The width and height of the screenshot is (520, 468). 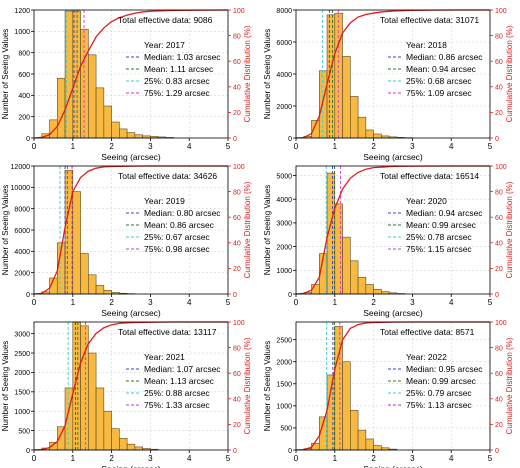 What do you see at coordinates (182, 369) in the screenshot?
I see `legend-entry: Median: 1.07 arcsec` at bounding box center [182, 369].